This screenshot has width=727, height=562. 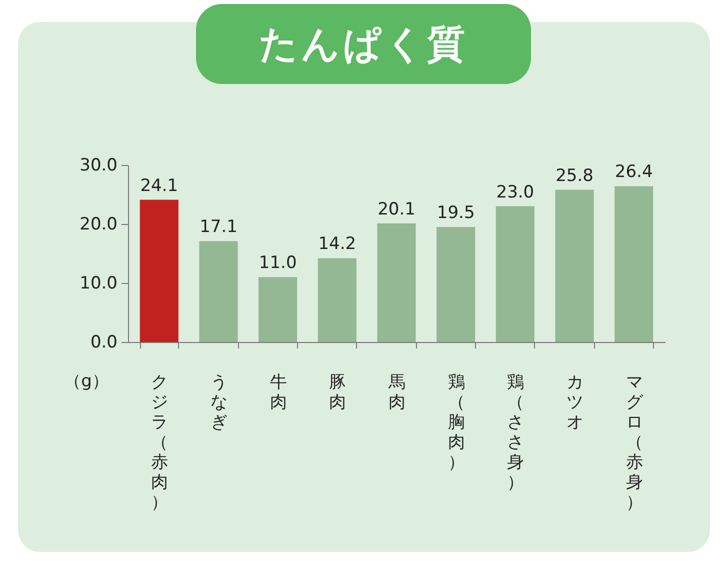 I want to click on data-label: 20.1, so click(x=397, y=209).